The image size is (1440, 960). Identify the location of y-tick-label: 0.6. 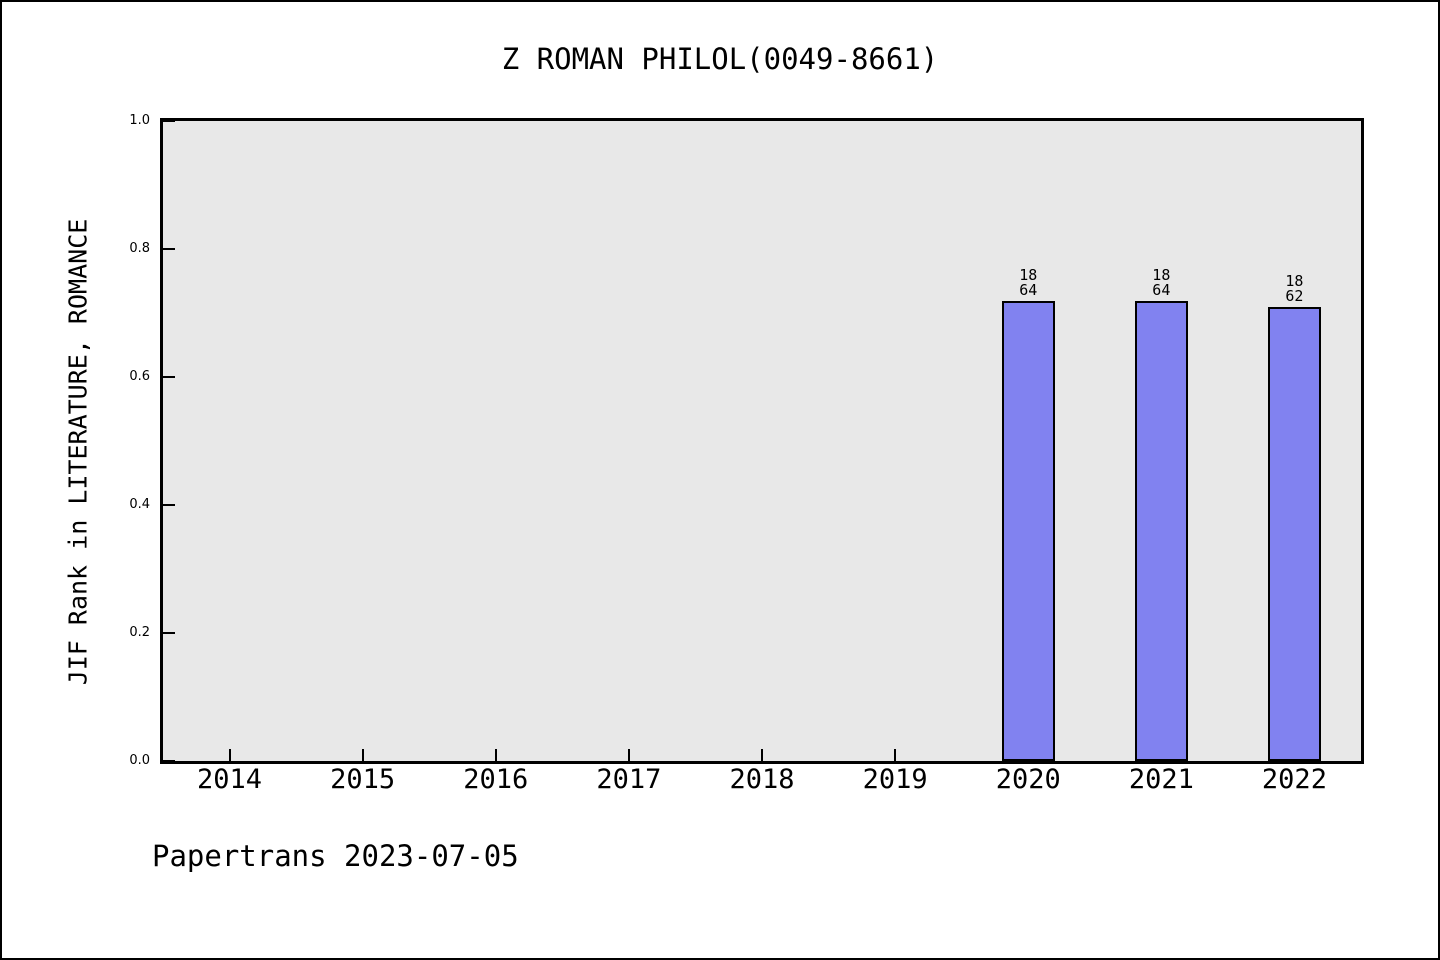
(139, 376).